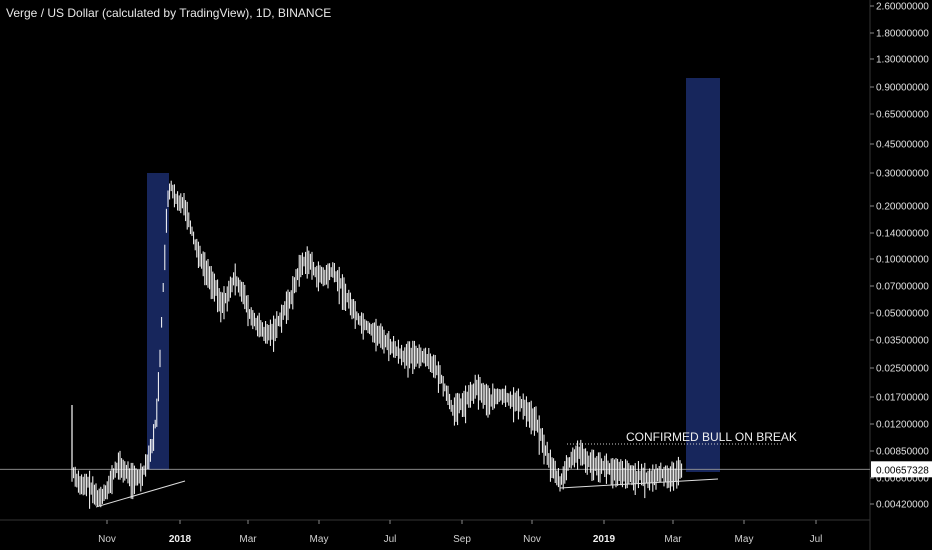 Image resolution: width=932 pixels, height=550 pixels. What do you see at coordinates (604, 539) in the screenshot?
I see `x-tick-label: 2019` at bounding box center [604, 539].